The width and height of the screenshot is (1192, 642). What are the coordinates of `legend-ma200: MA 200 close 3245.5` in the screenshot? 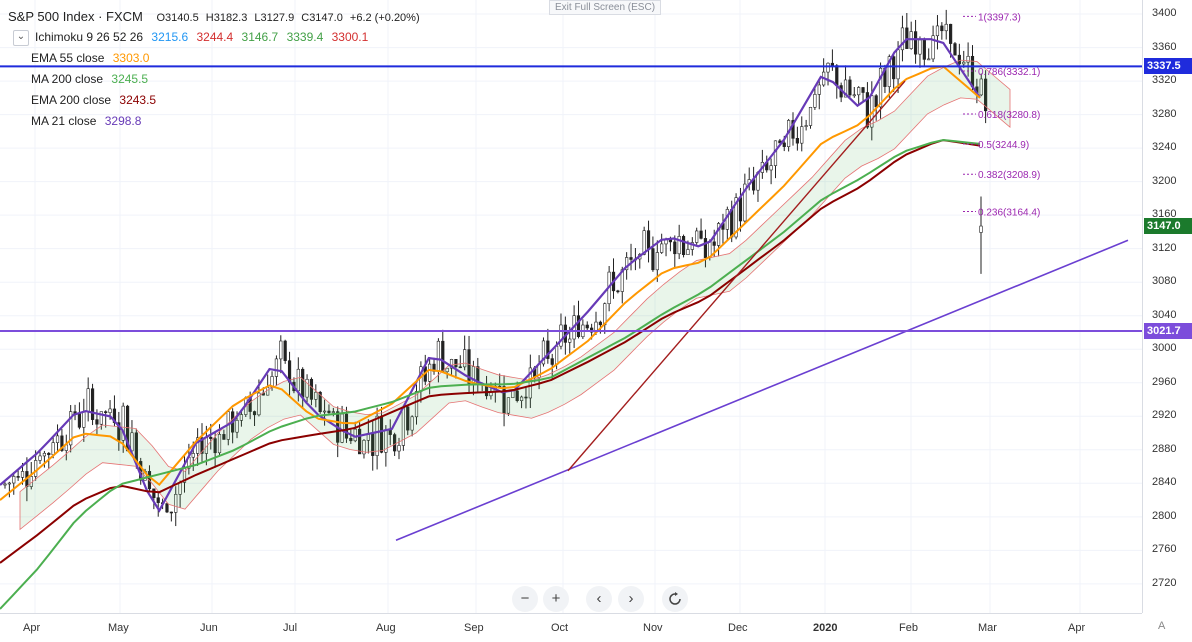 It's located at (214, 79).